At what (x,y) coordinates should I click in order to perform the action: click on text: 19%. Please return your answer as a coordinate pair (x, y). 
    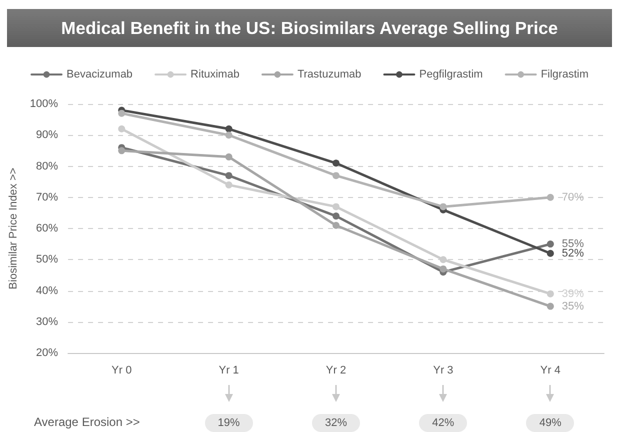
    Looking at the image, I should click on (228, 423).